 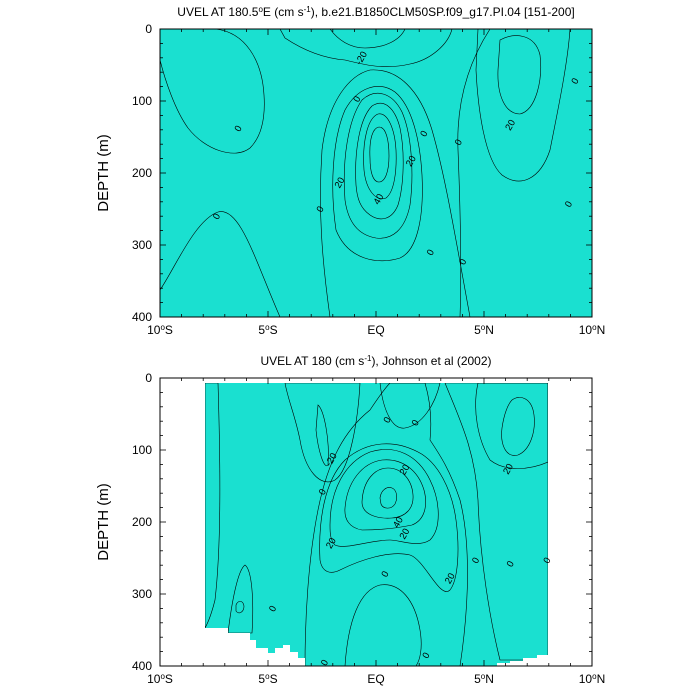 I want to click on top-y-tick-label: 400, so click(x=142, y=317).